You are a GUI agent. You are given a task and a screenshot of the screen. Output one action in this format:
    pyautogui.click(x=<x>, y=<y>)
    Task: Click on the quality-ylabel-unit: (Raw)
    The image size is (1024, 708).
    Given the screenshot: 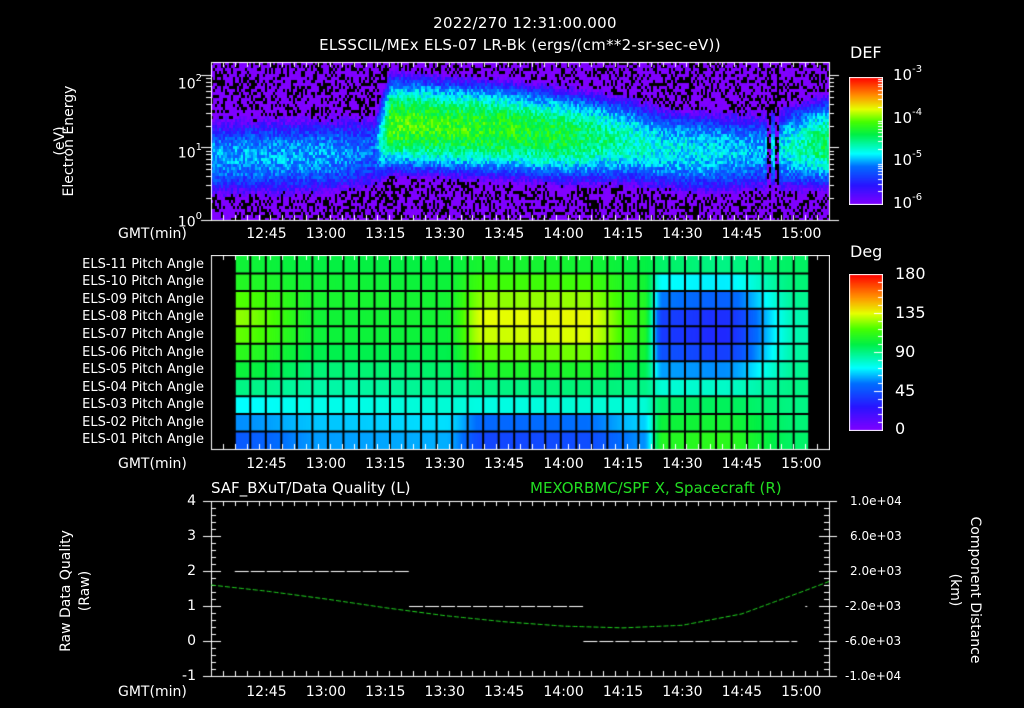 What is the action you would take?
    pyautogui.click(x=85, y=591)
    